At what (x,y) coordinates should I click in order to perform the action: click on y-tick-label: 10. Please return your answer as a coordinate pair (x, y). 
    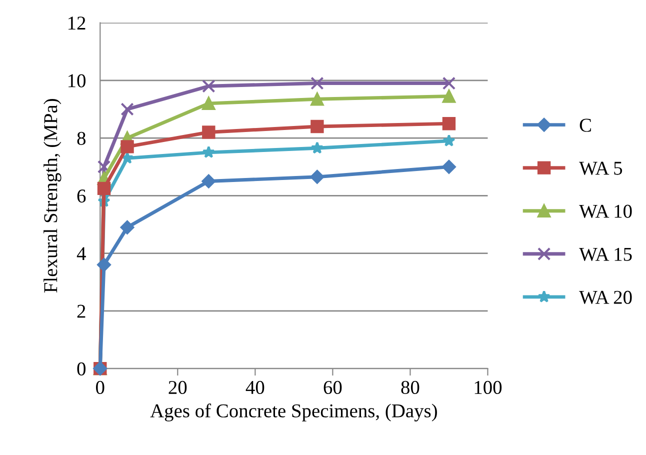
    Looking at the image, I should click on (77, 81).